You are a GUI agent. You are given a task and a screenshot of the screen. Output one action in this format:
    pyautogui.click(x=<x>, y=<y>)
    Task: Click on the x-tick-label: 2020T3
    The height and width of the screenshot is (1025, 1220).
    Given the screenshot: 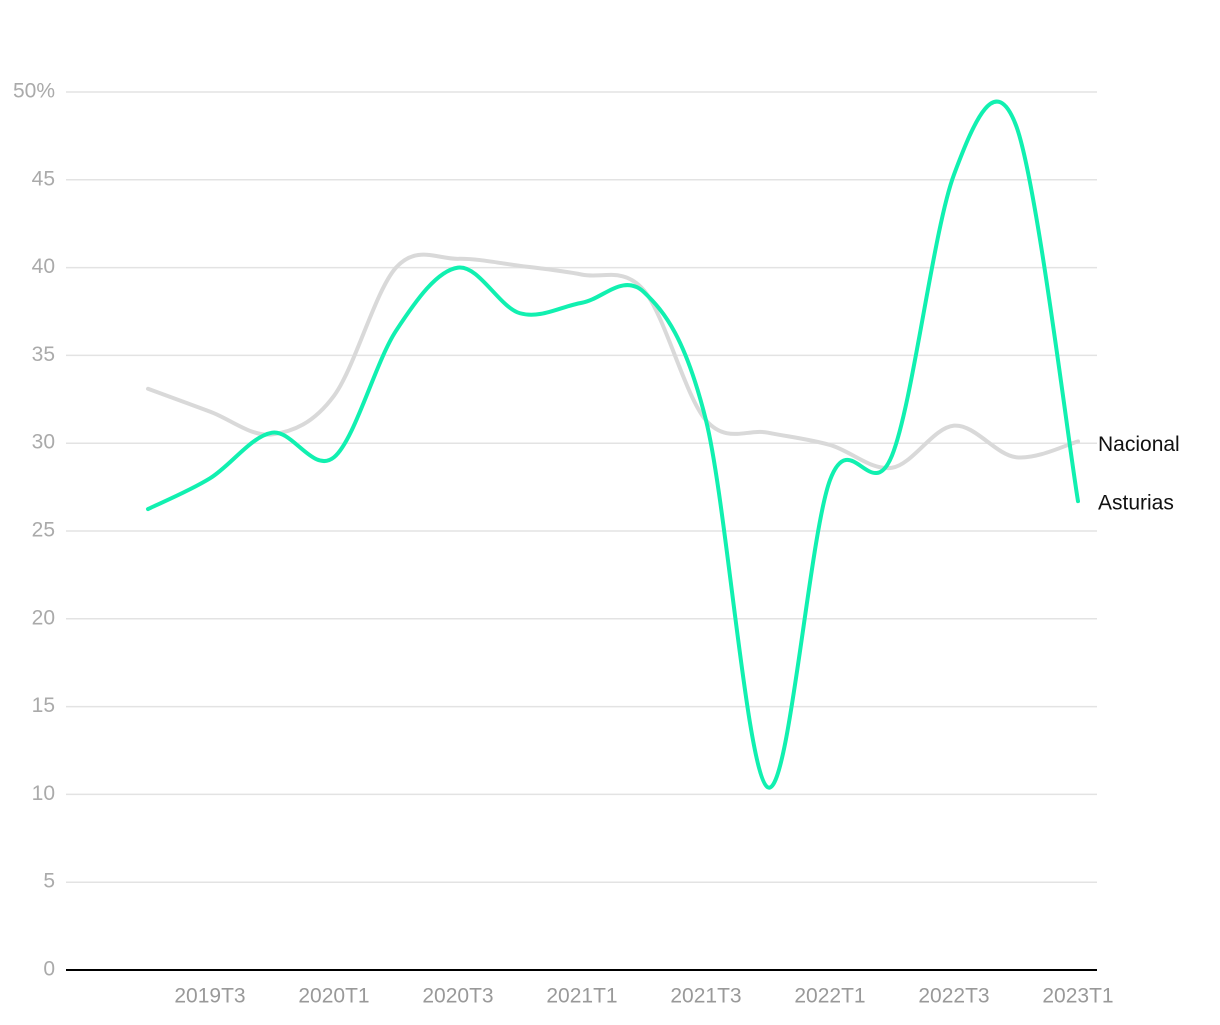 What is the action you would take?
    pyautogui.click(x=457, y=996)
    